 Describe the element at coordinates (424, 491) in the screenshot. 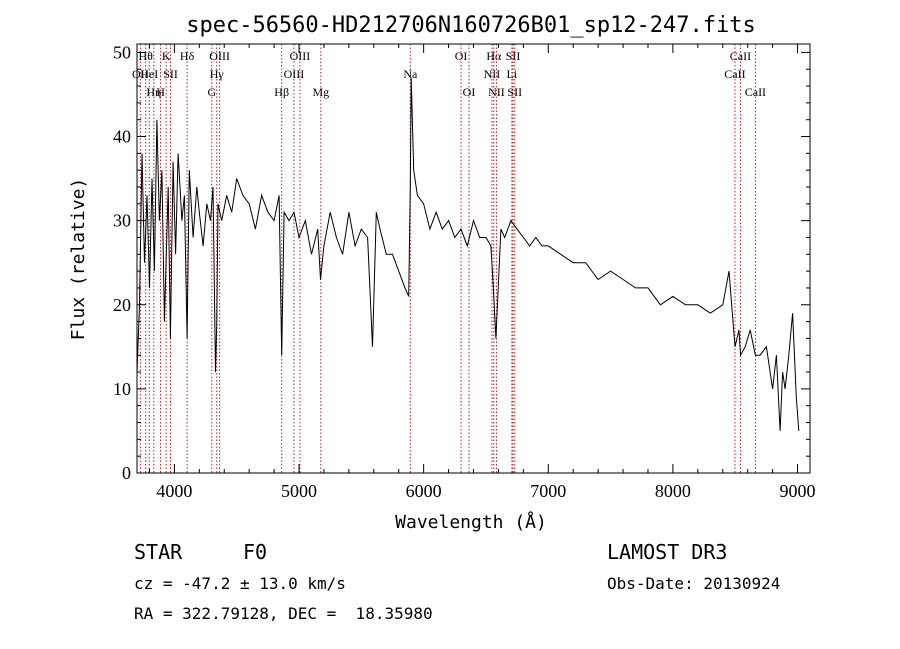

I see `x-tick-label: 6000` at that location.